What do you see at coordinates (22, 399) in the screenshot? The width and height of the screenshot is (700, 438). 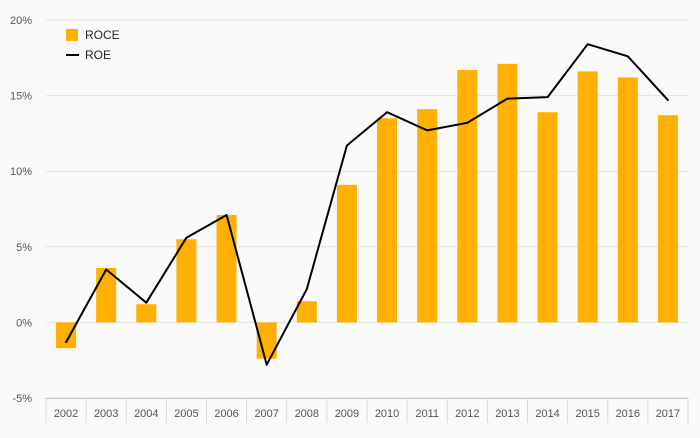 I see `y-tick-label: -5%` at bounding box center [22, 399].